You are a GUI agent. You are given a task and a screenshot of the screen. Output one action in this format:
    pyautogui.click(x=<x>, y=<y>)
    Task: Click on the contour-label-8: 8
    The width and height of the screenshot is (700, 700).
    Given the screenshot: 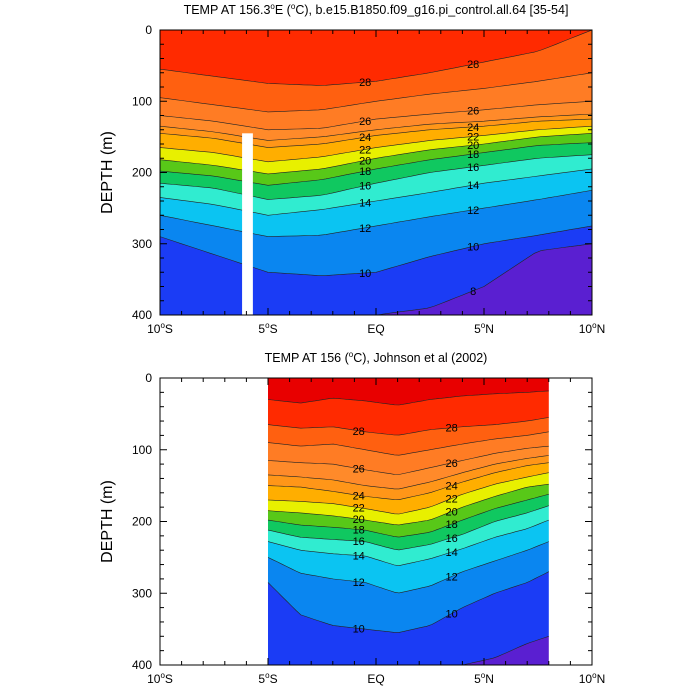 What is the action you would take?
    pyautogui.click(x=473, y=292)
    